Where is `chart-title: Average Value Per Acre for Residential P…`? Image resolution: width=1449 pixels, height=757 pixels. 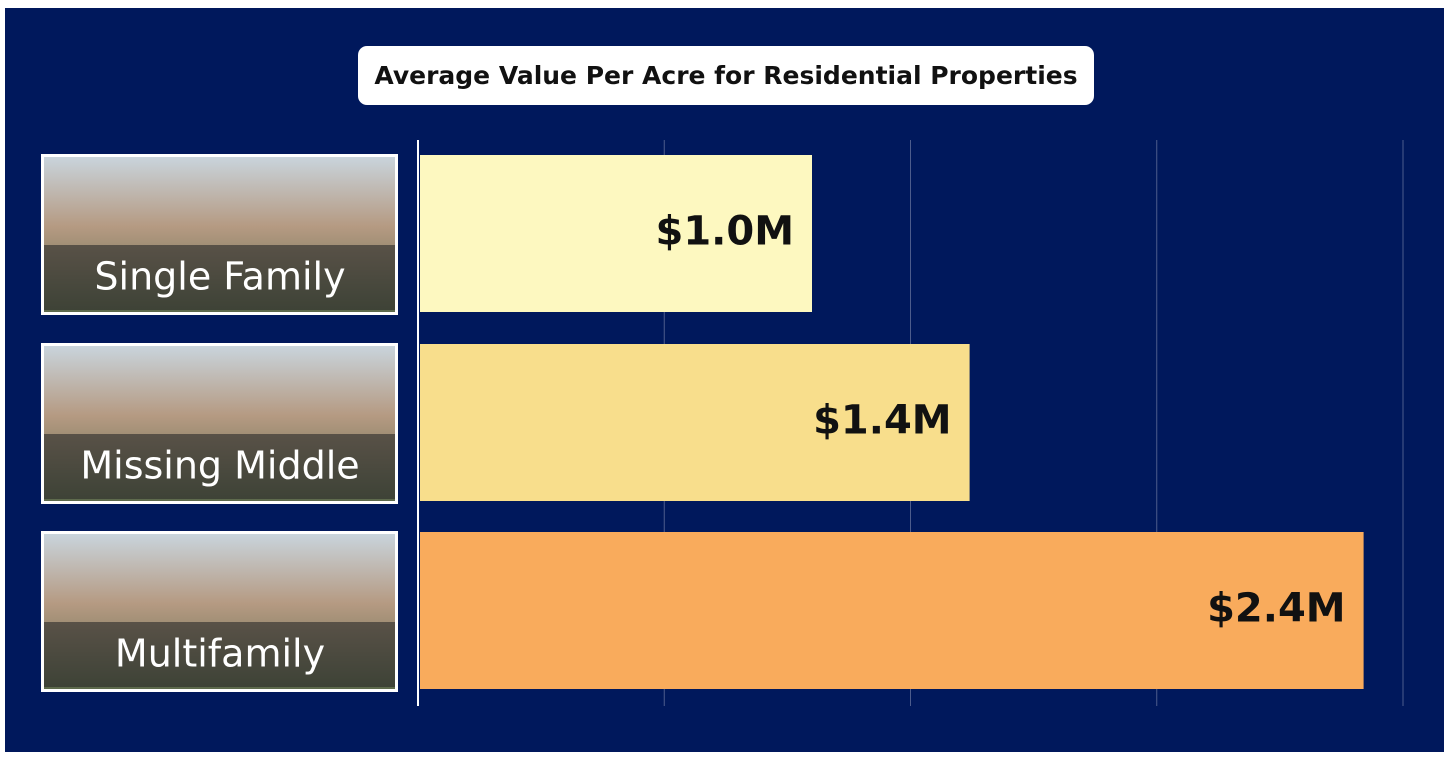 chart-title: Average Value Per Acre for Residential P… is located at coordinates (725, 75).